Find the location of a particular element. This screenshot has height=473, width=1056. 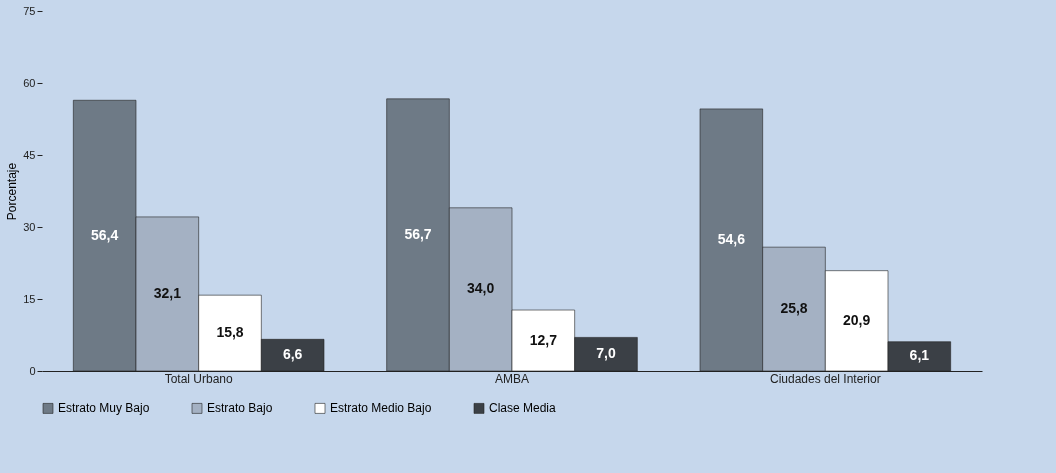

data-label: 15,8 is located at coordinates (230, 332).